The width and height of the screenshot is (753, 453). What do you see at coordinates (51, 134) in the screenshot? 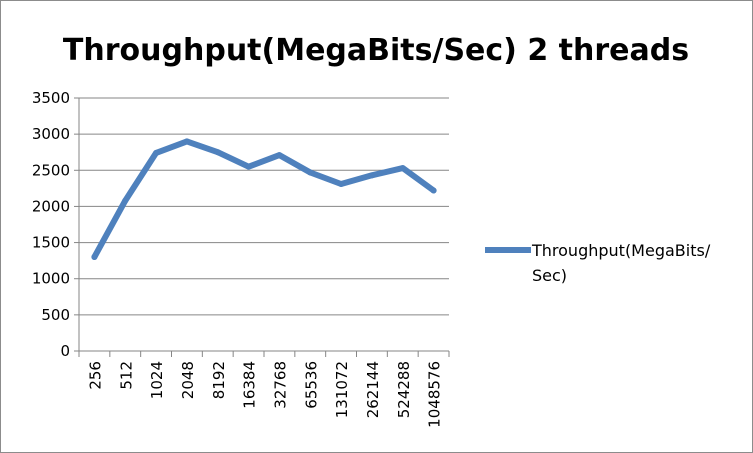
I see `y-tick-label: 3000` at bounding box center [51, 134].